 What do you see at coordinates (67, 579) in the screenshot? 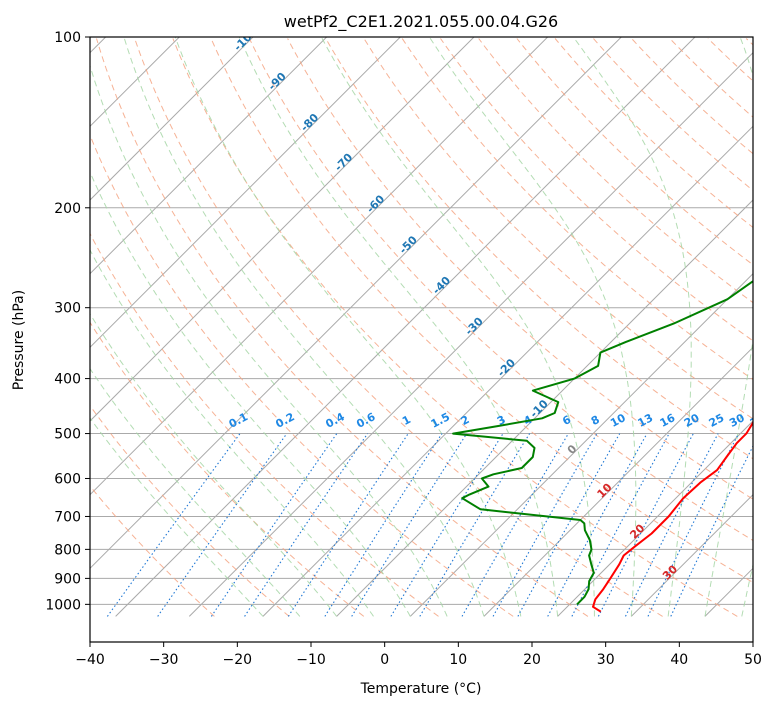
I see `y-tick-label: 900` at bounding box center [67, 579].